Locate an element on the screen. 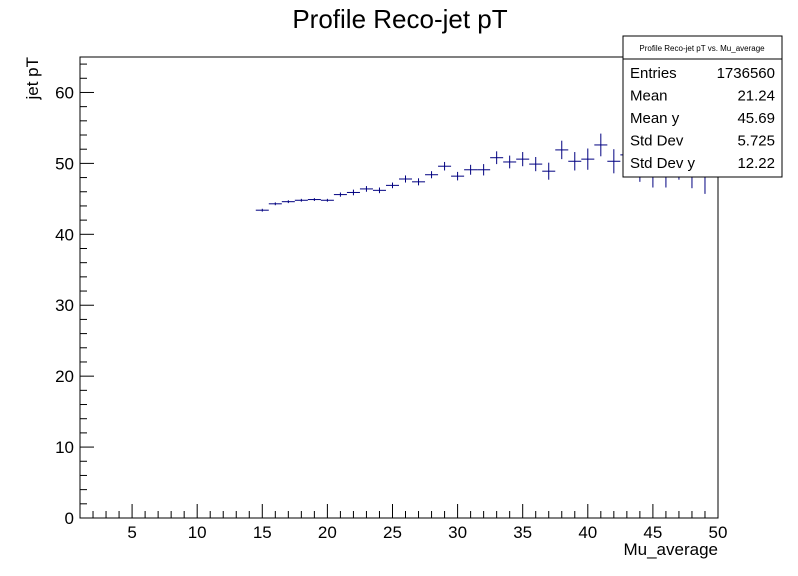 The image size is (798, 576). x-tick-label: 5 is located at coordinates (131, 532).